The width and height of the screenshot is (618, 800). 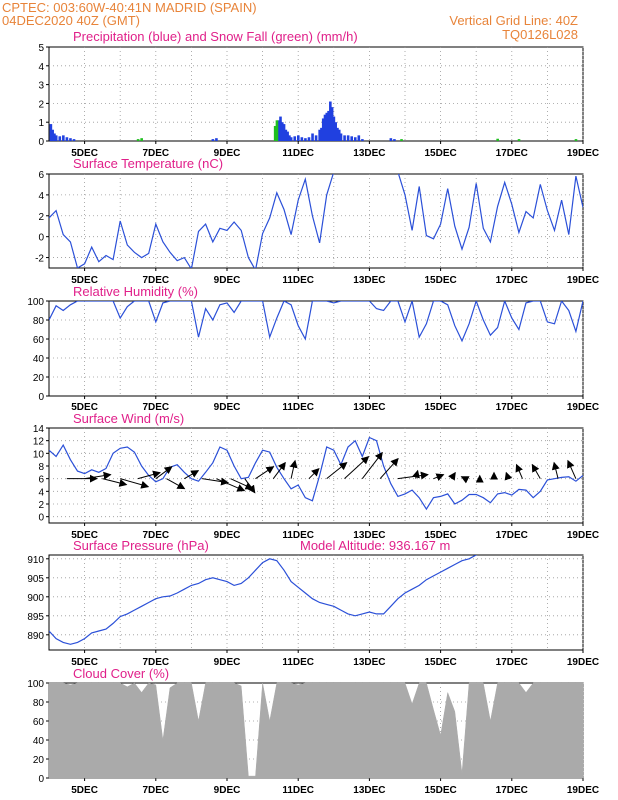 What do you see at coordinates (155, 662) in the screenshot?
I see `x-tick-label: 7DEC` at bounding box center [155, 662].